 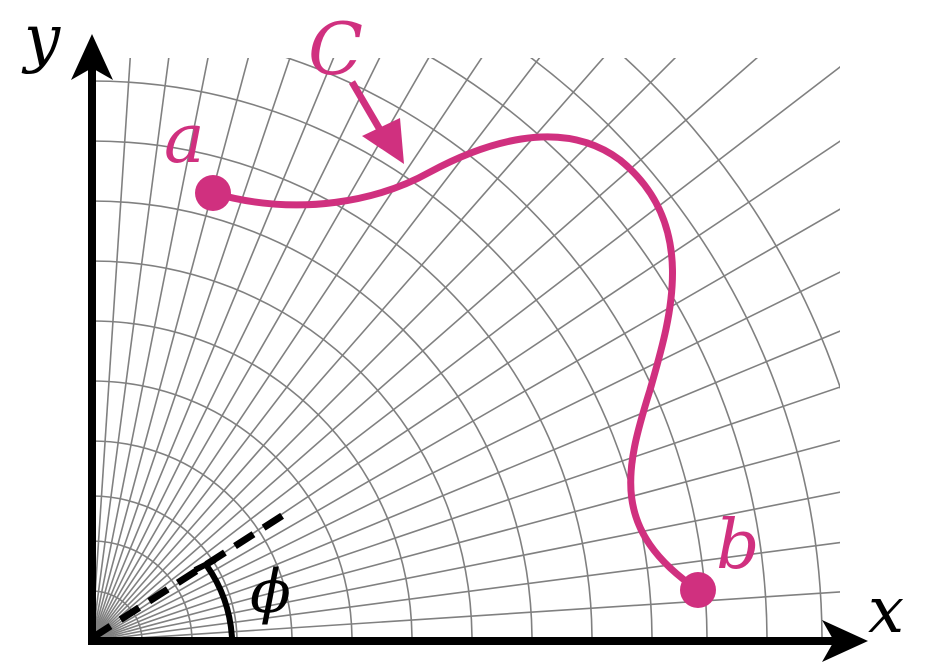 What do you see at coordinates (383, 141) in the screenshot?
I see `curve-pointer-arrowhead` at bounding box center [383, 141].